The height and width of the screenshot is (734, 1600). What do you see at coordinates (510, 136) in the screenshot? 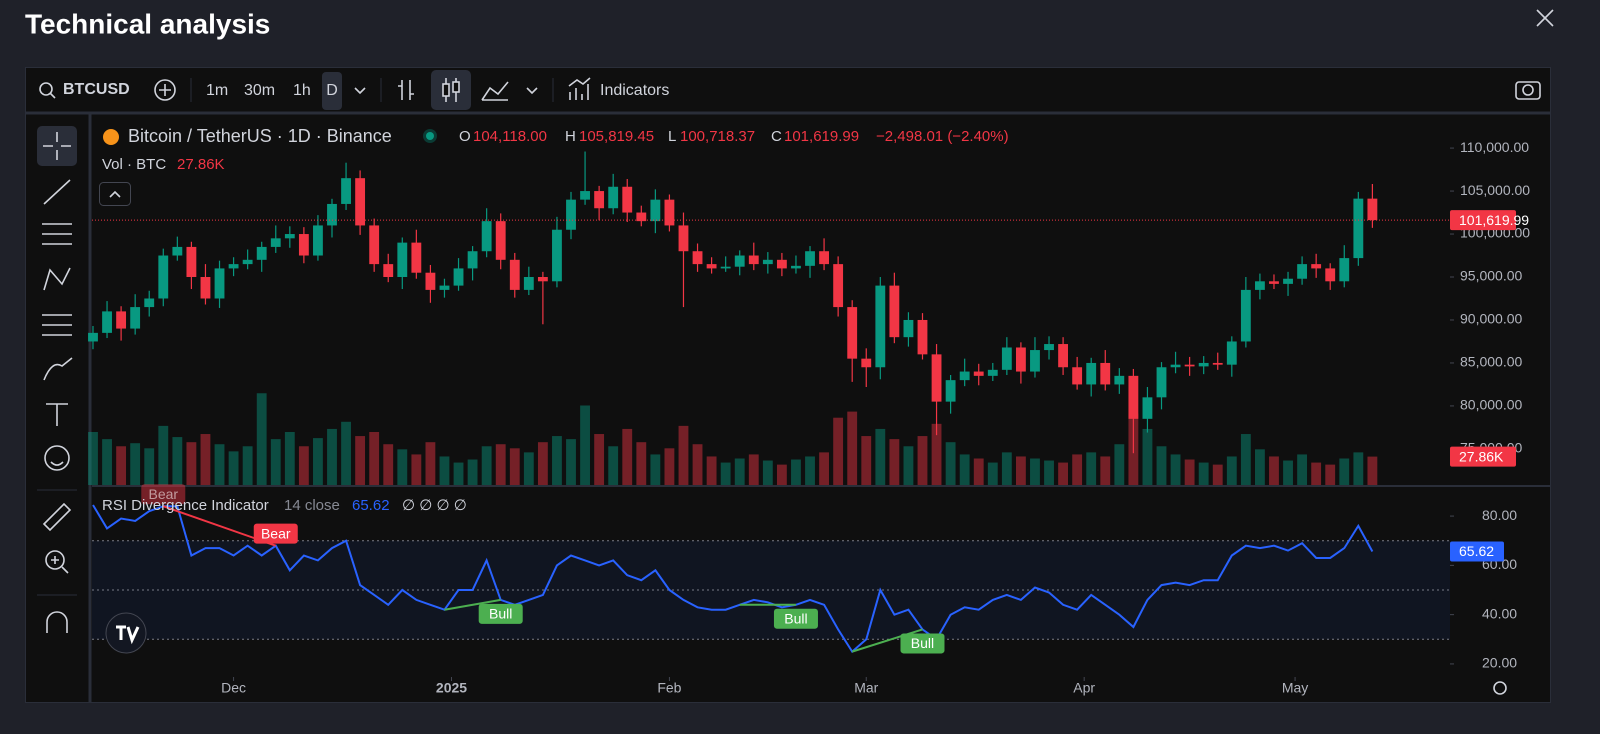
I see `ohlc-value: 104,118.00` at bounding box center [510, 136].